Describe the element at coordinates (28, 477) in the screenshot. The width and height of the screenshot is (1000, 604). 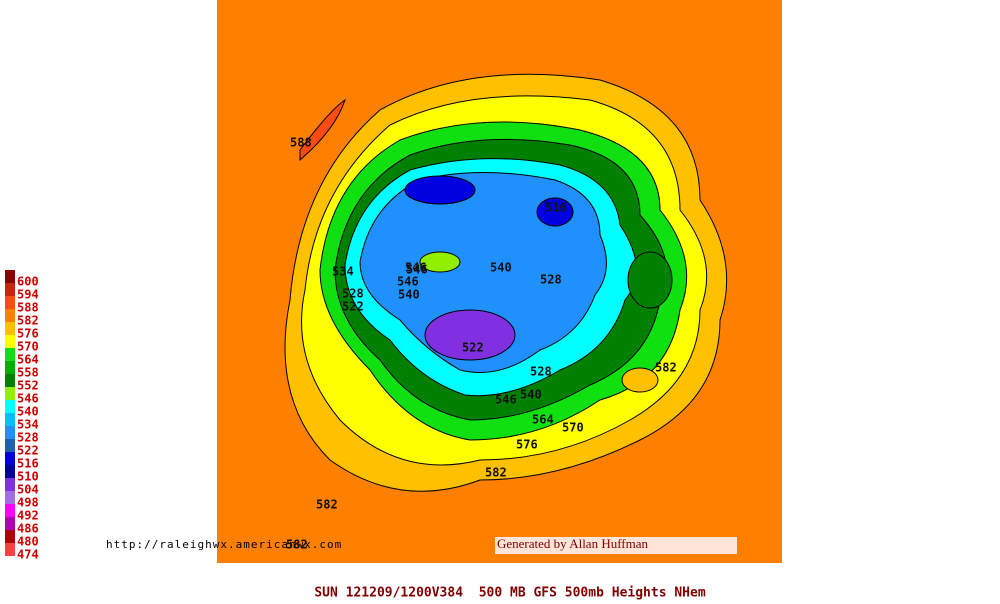
I see `legend-label: 510` at that location.